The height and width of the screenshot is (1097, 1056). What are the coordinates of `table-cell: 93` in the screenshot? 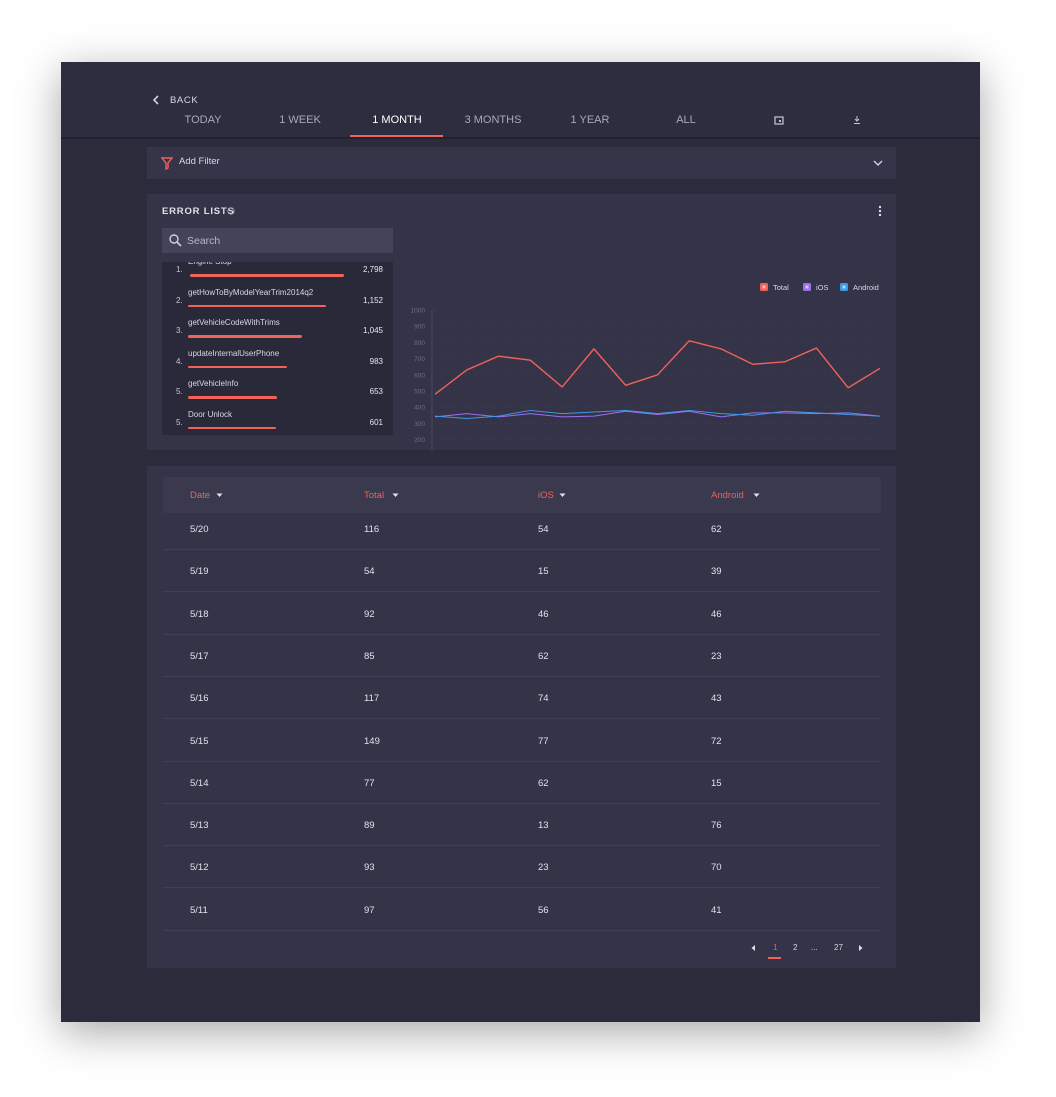 It's located at (369, 868).